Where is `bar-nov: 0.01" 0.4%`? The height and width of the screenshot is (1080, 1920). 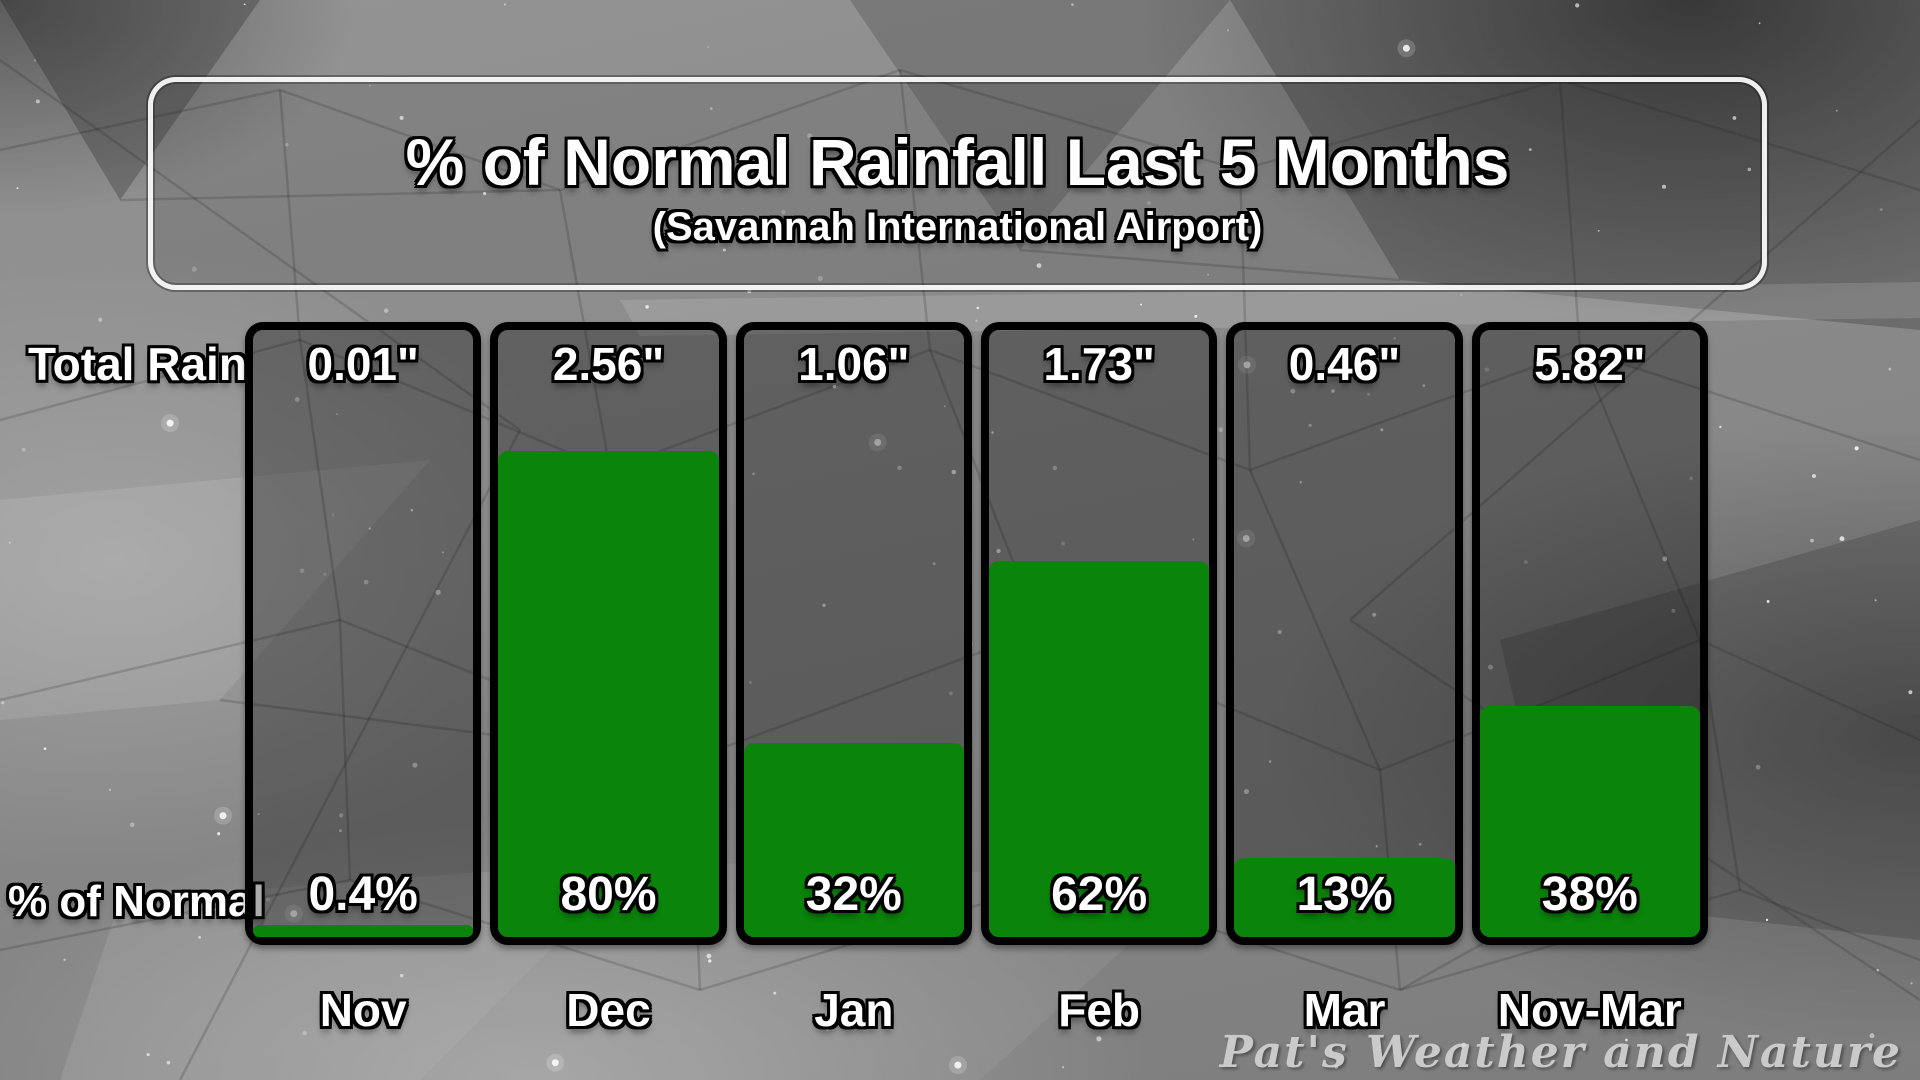 bar-nov: 0.01" 0.4% is located at coordinates (363, 633).